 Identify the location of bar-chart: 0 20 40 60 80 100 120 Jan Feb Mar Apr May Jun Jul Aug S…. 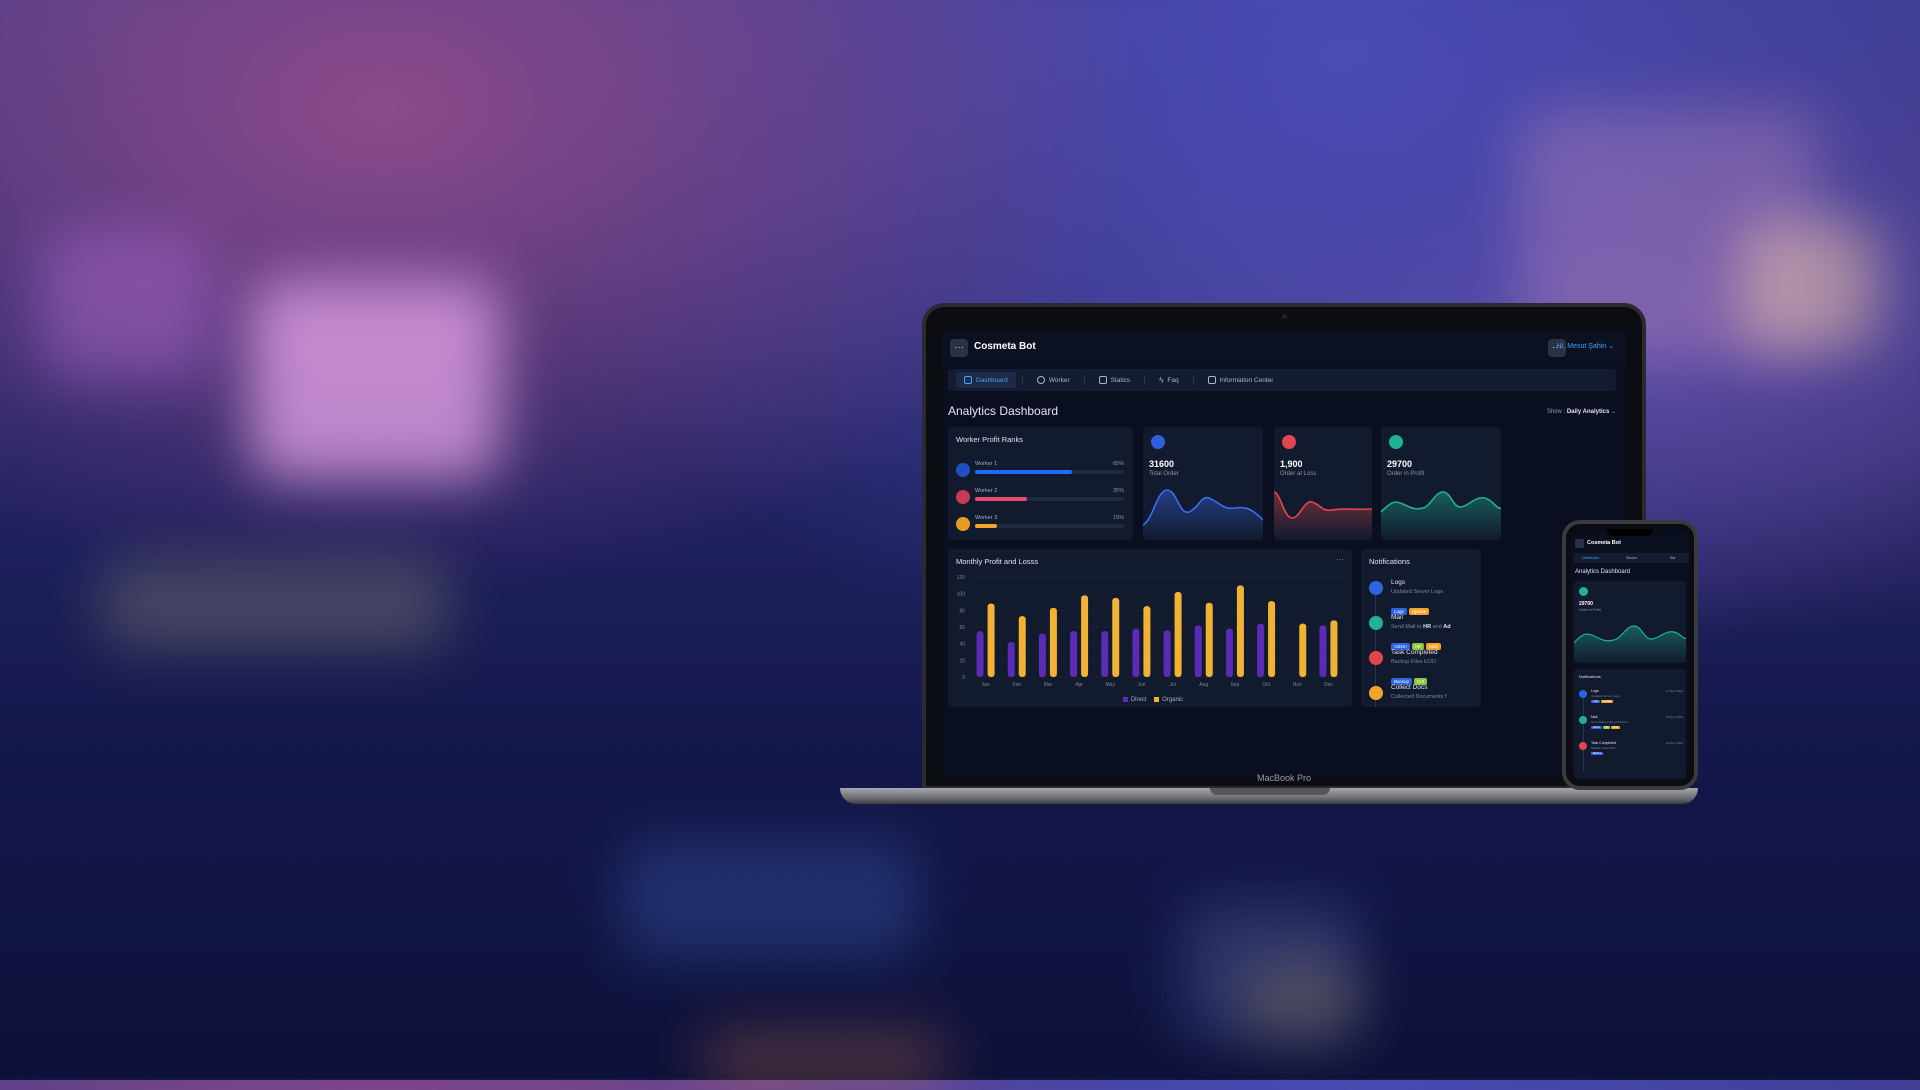
(1150, 631).